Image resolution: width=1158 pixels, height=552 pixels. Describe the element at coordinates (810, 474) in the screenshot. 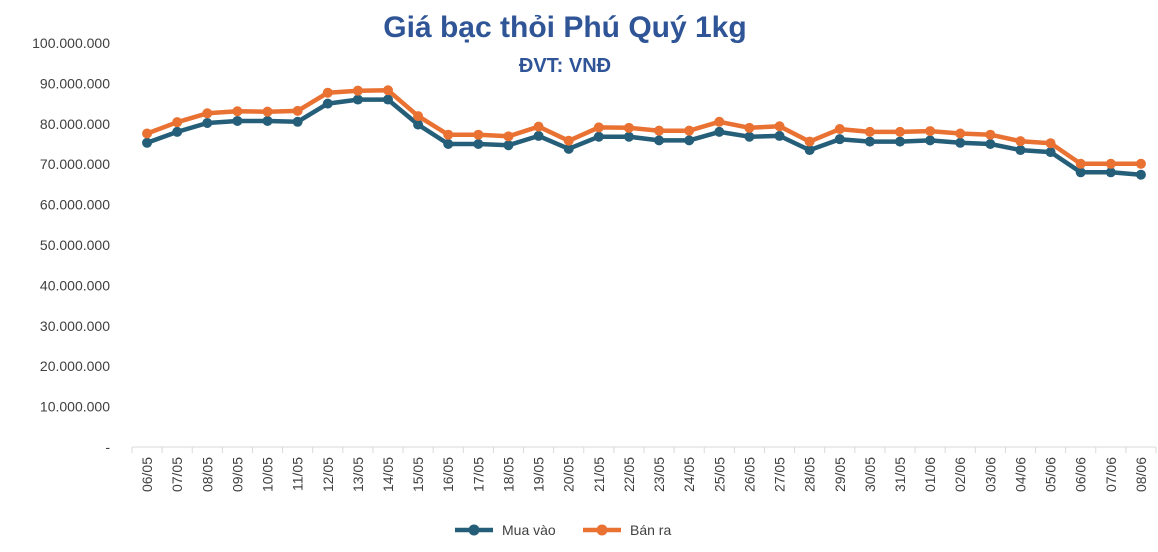

I see `x-tick-label: 28/05` at that location.